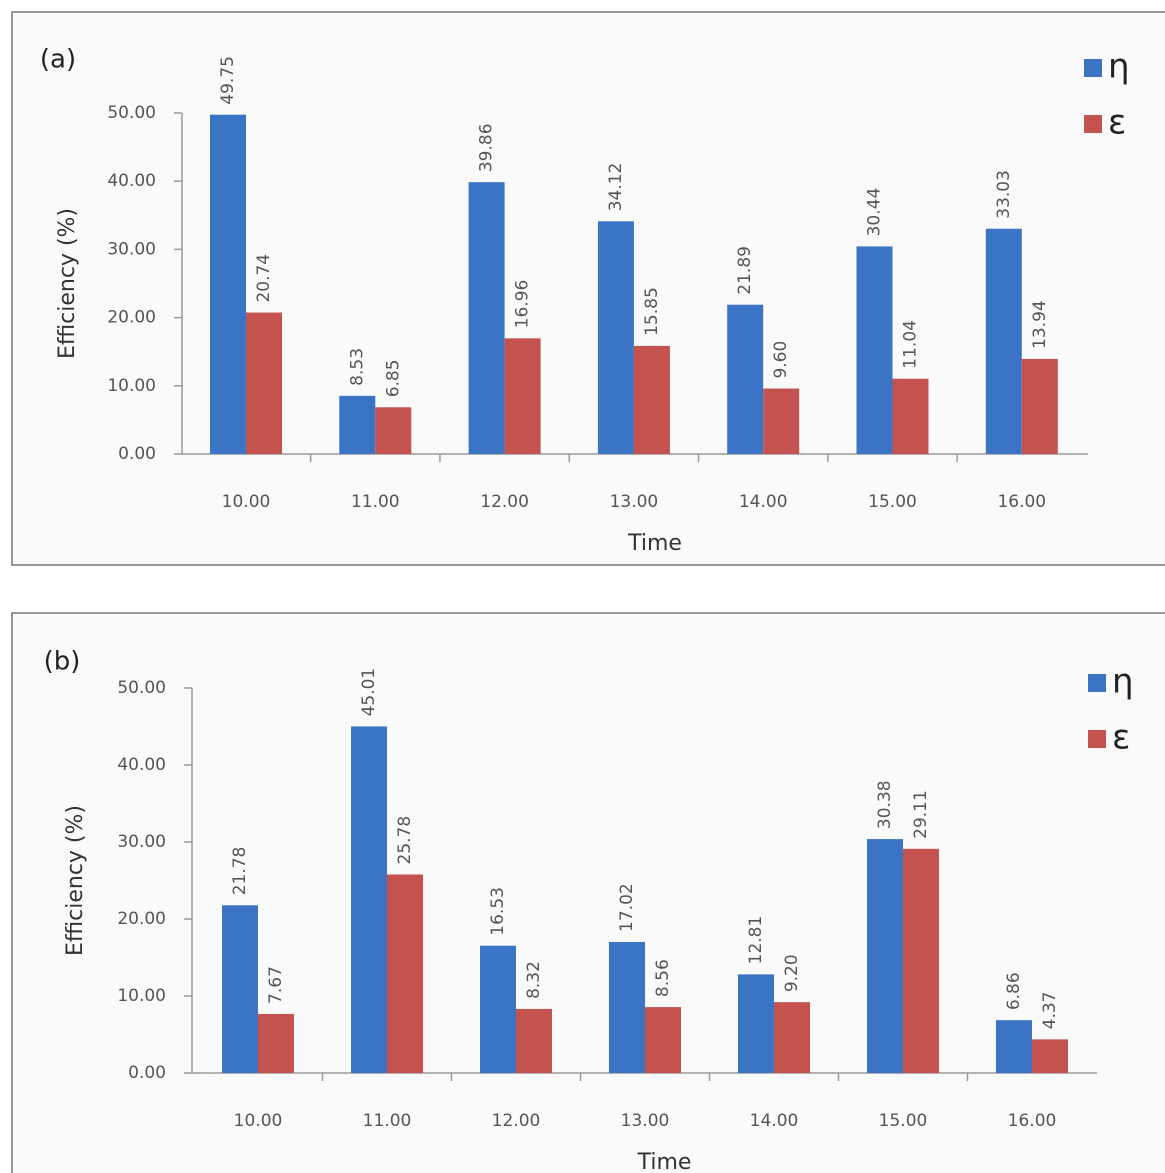  What do you see at coordinates (792, 973) in the screenshot?
I see `value-label: 9.20` at bounding box center [792, 973].